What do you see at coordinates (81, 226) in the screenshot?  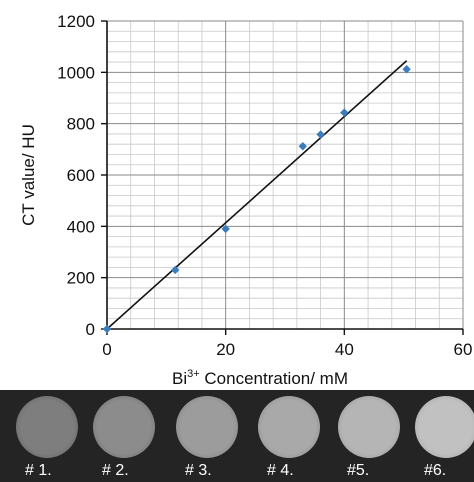 I see `y-tick-label: 400` at bounding box center [81, 226].